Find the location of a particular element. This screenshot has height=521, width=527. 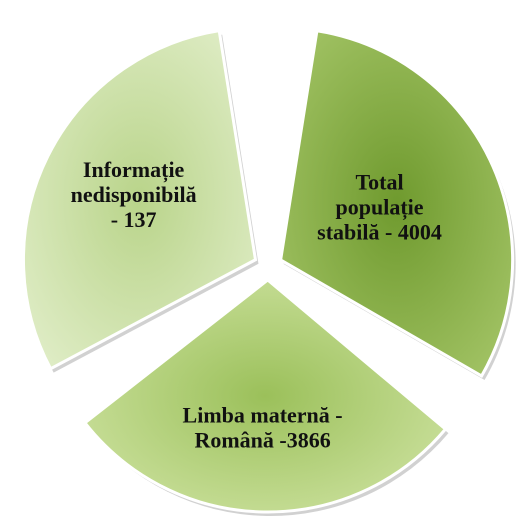

slice-label-3: Informație nedisponibilă - 137 is located at coordinates (134, 194).